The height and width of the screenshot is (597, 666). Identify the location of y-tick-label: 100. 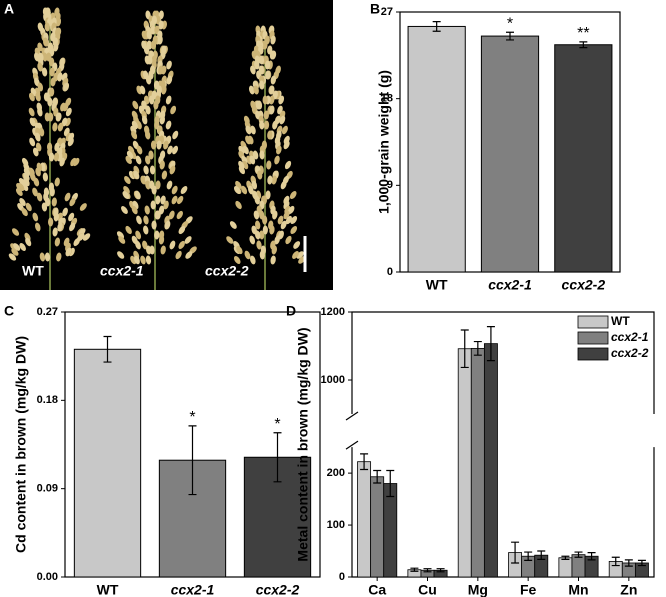
(336, 525).